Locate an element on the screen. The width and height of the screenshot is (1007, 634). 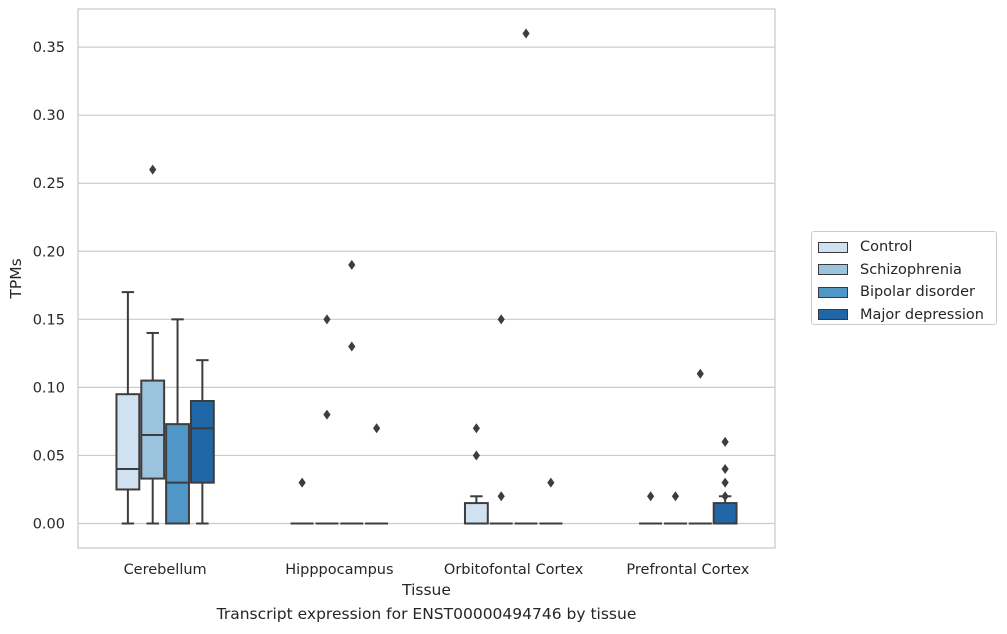
legend-item-major-depression: Major depression is located at coordinates (907, 315).